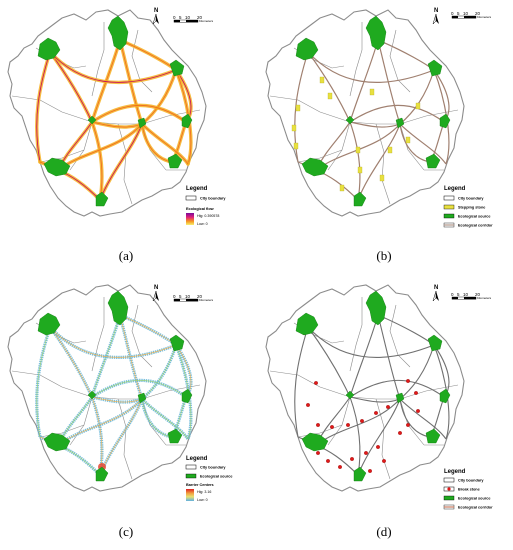 This screenshot has height=550, width=513. I want to click on scale-tick-label: 5, so click(180, 296).